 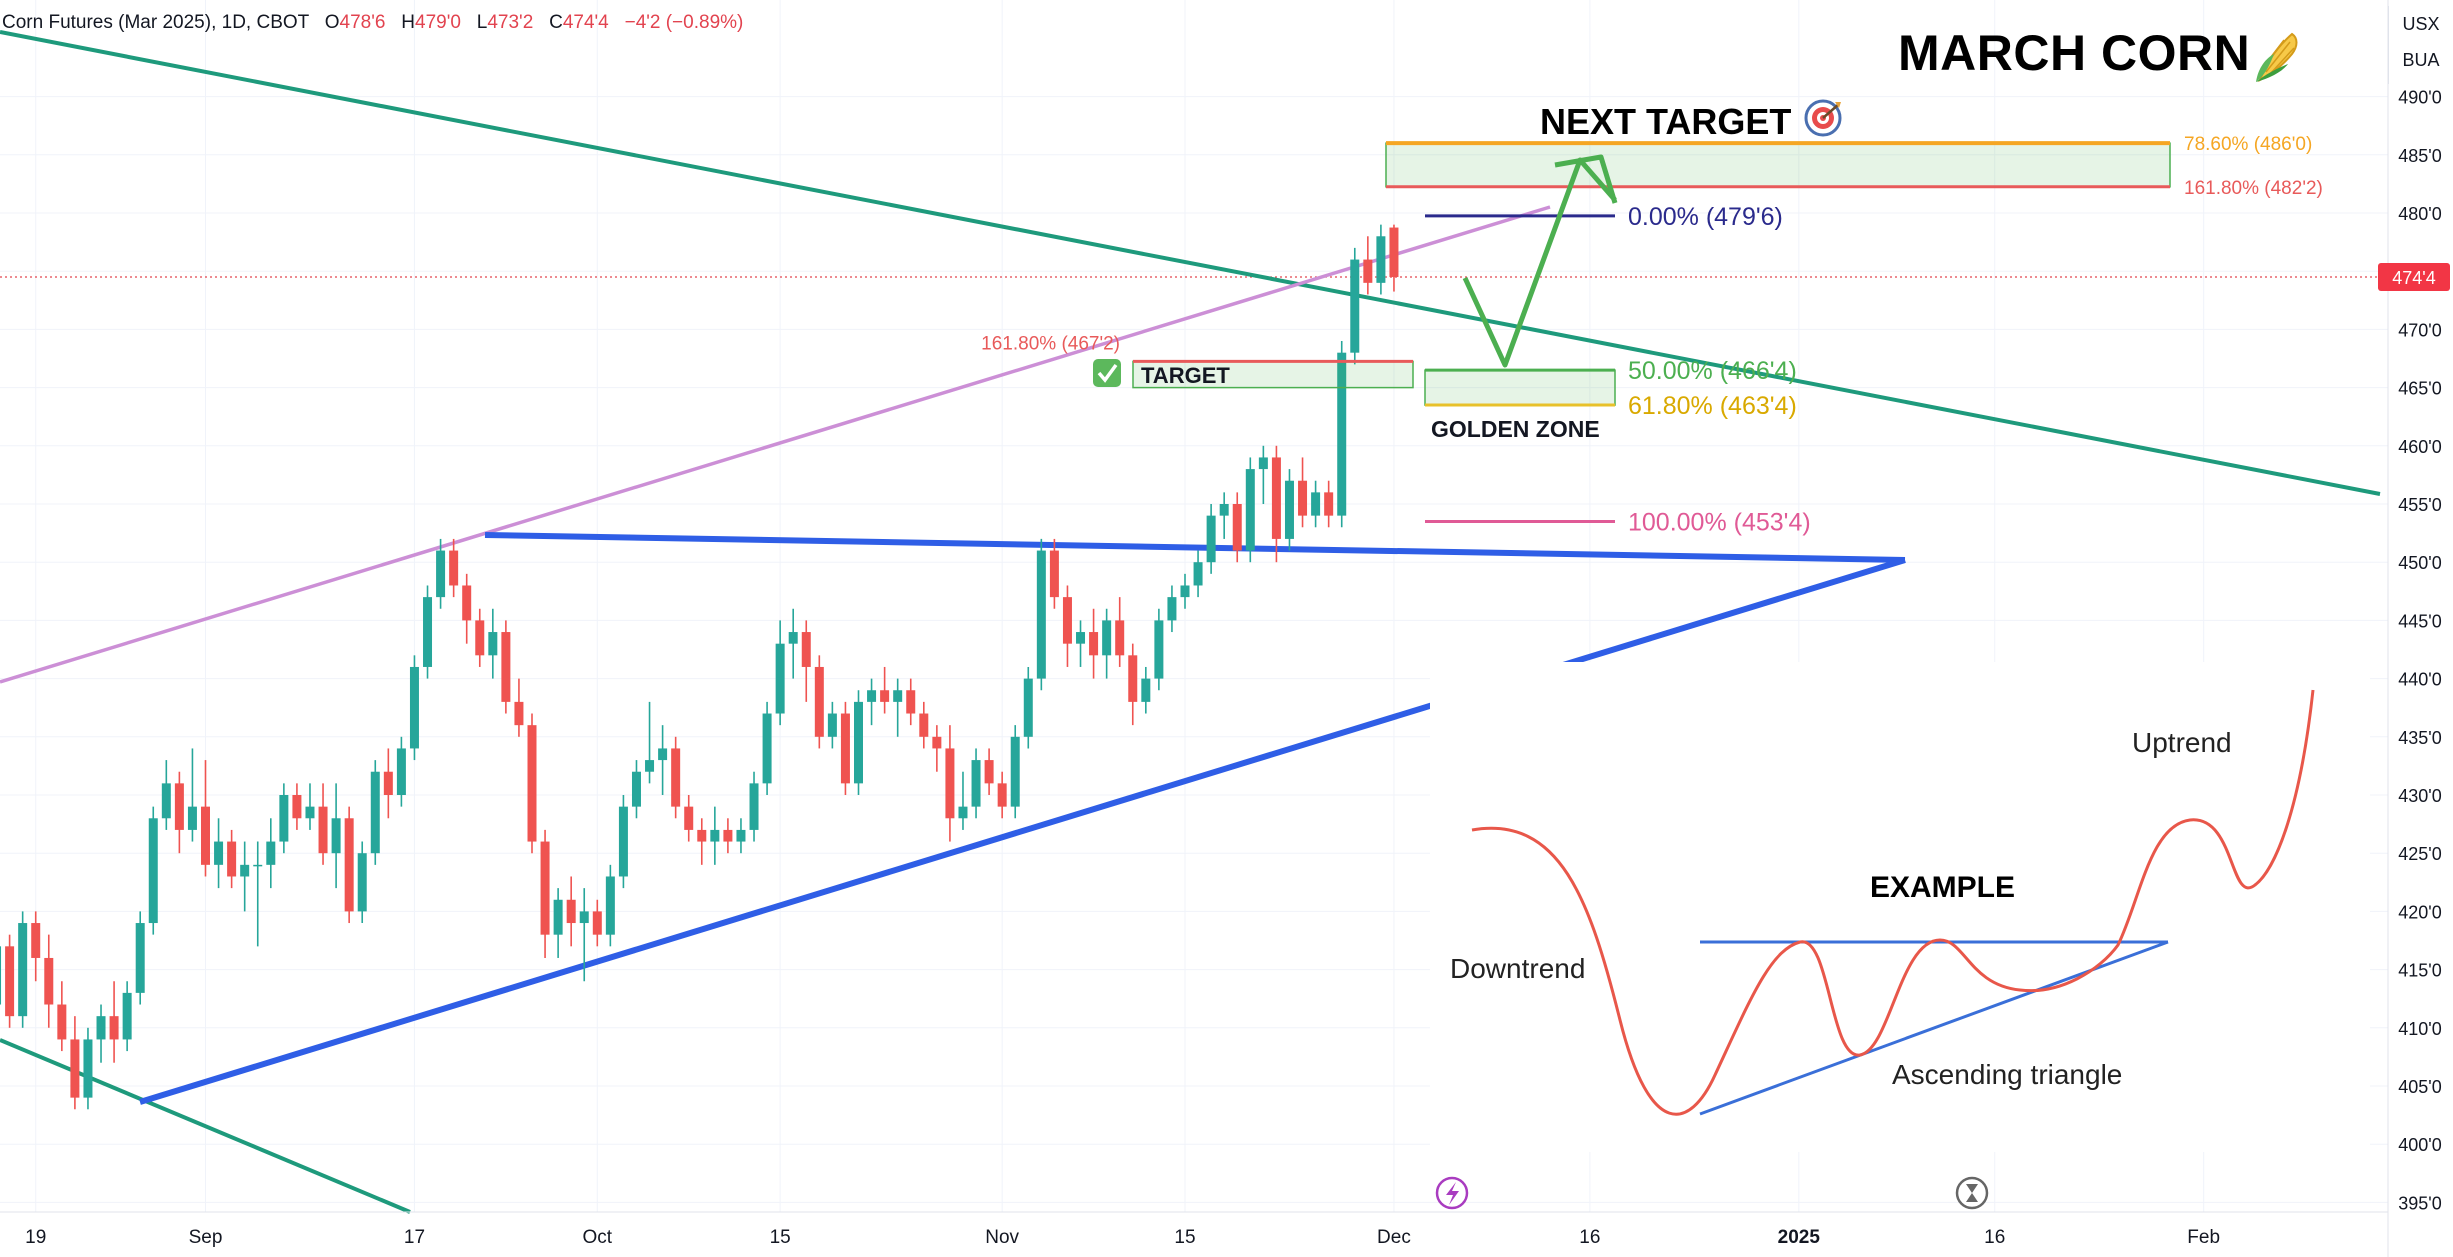 What do you see at coordinates (2419, 98) in the screenshot?
I see `y-tick-label: 490'0` at bounding box center [2419, 98].